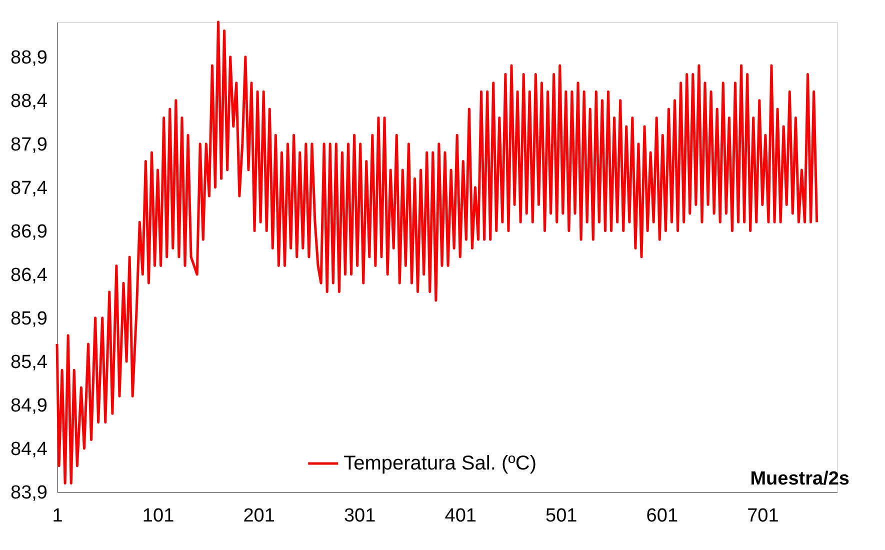  I want to click on x-tick-label: 301, so click(360, 516).